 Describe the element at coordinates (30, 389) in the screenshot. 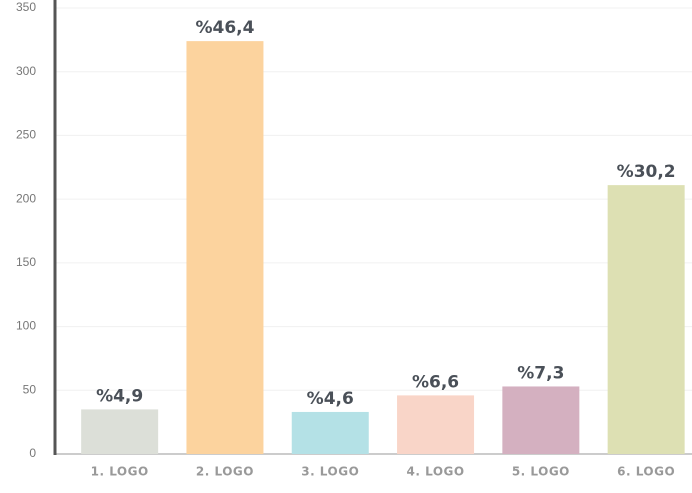

I see `y-tick-label: 50` at that location.